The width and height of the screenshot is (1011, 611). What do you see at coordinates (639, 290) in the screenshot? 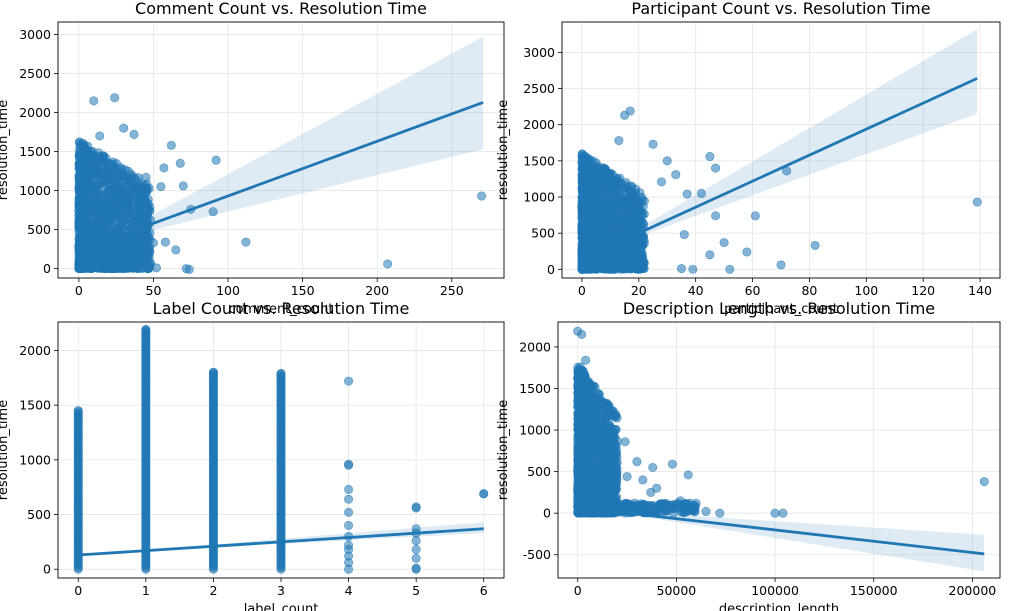
I see `x-tick-label: 20` at bounding box center [639, 290].